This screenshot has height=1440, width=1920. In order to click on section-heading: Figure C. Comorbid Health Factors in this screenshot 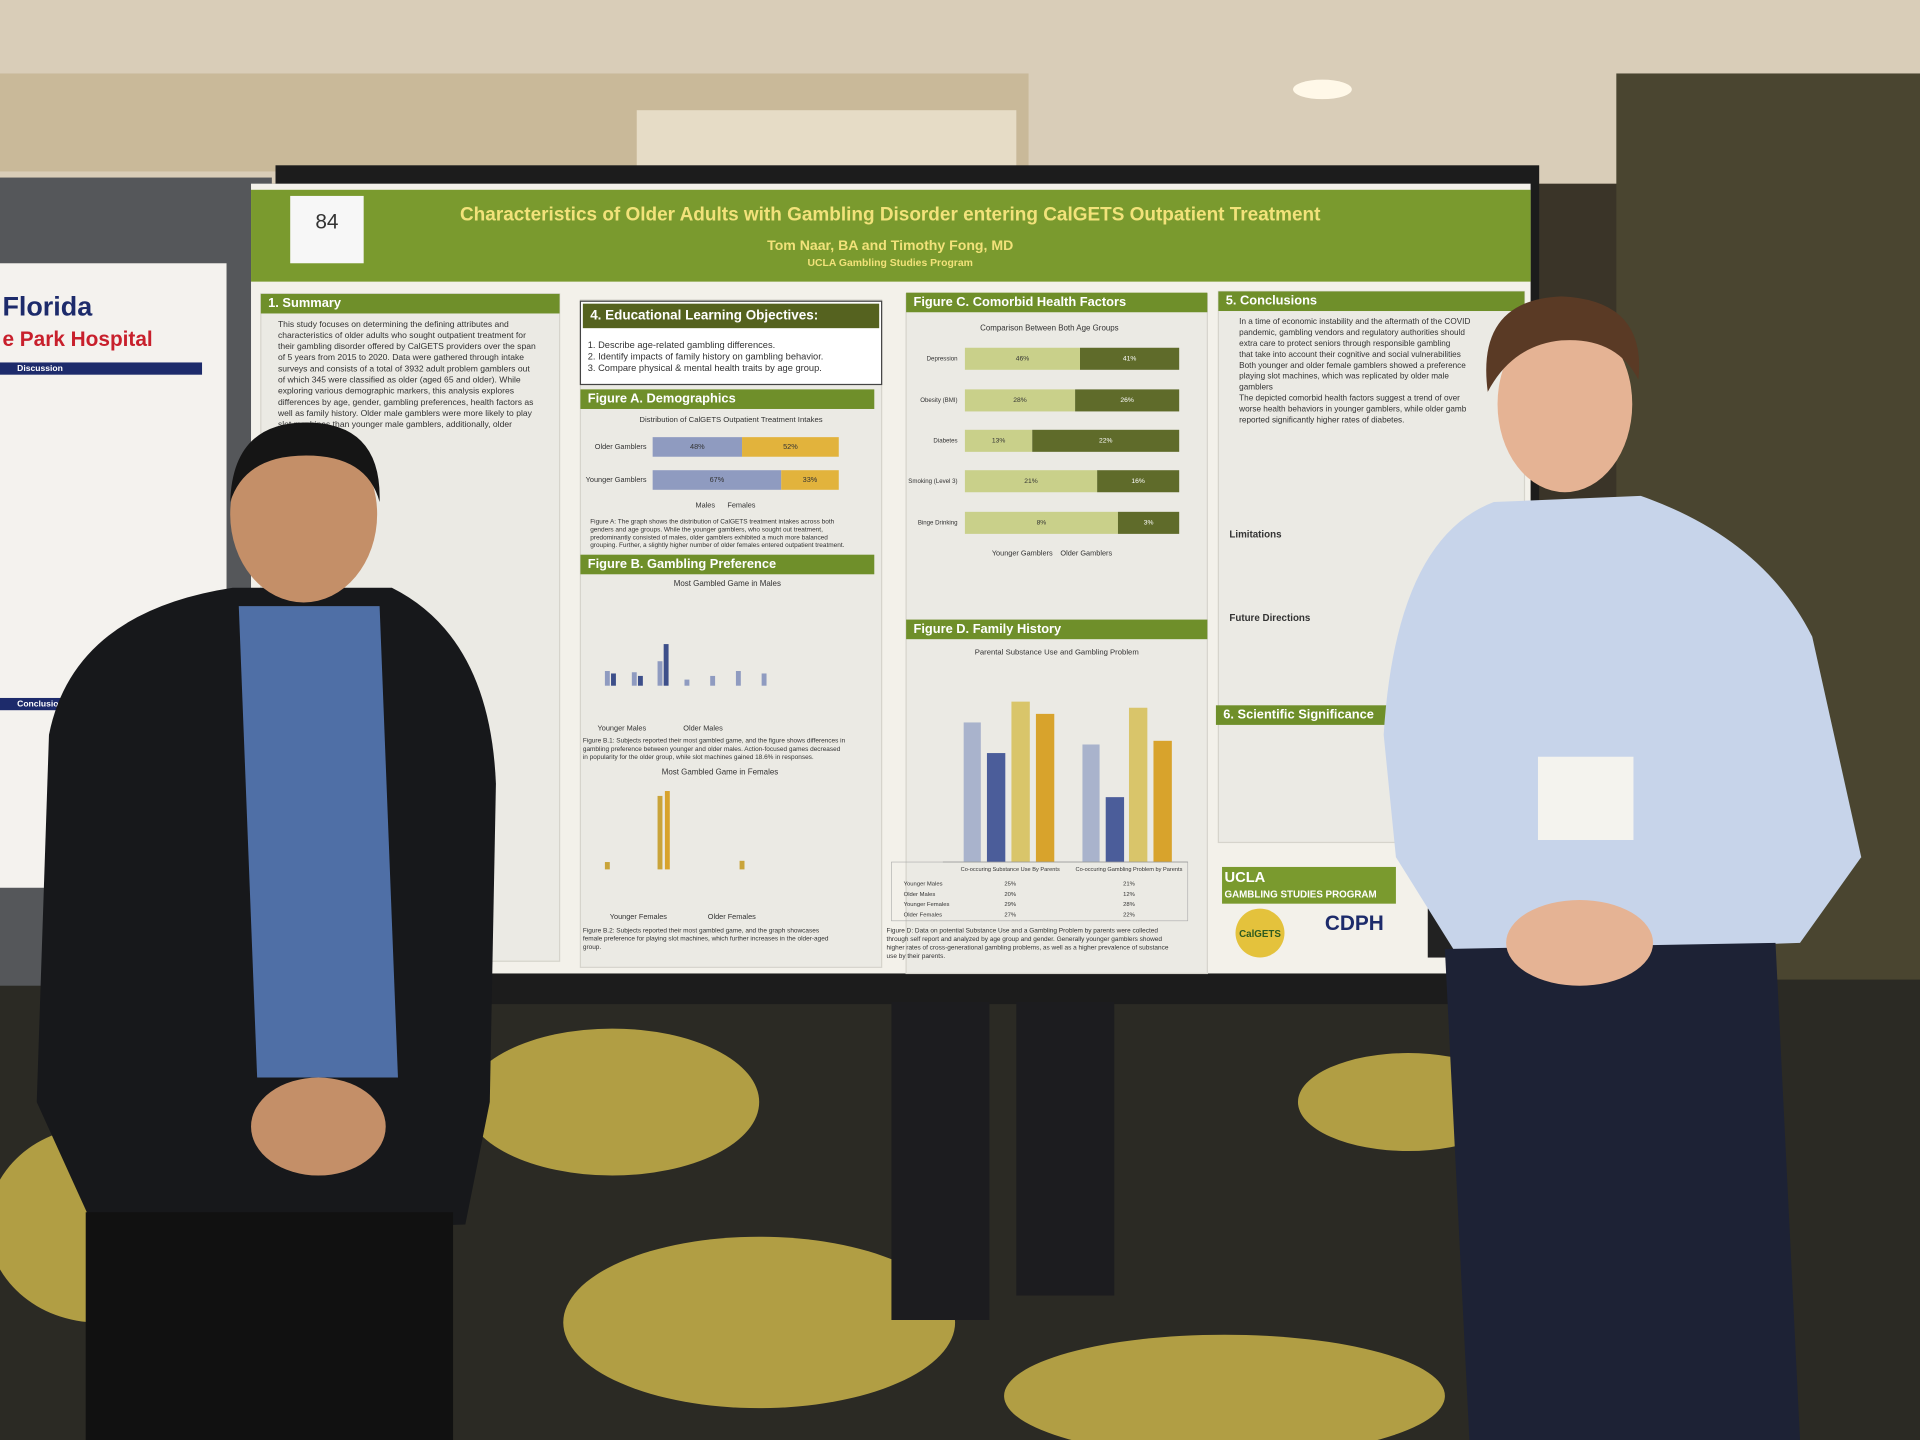, I will do `click(1019, 301)`.